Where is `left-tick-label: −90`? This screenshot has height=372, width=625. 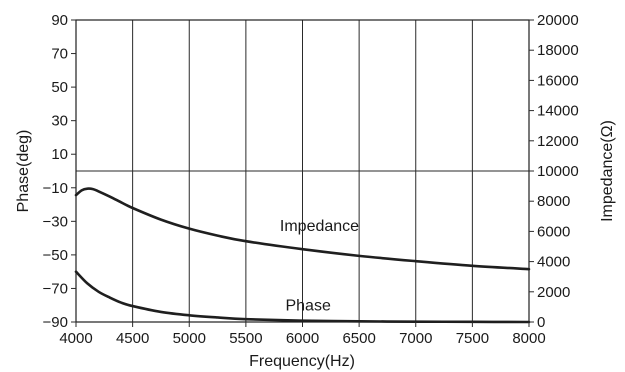
left-tick-label: −90 is located at coordinates (55, 322).